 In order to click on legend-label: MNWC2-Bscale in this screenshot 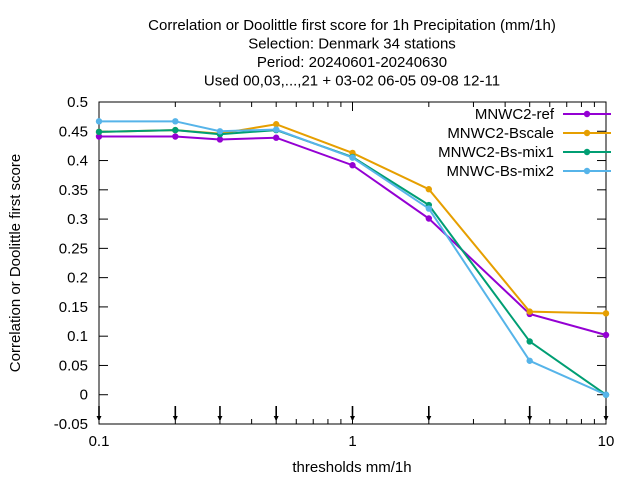, I will do `click(500, 133)`.